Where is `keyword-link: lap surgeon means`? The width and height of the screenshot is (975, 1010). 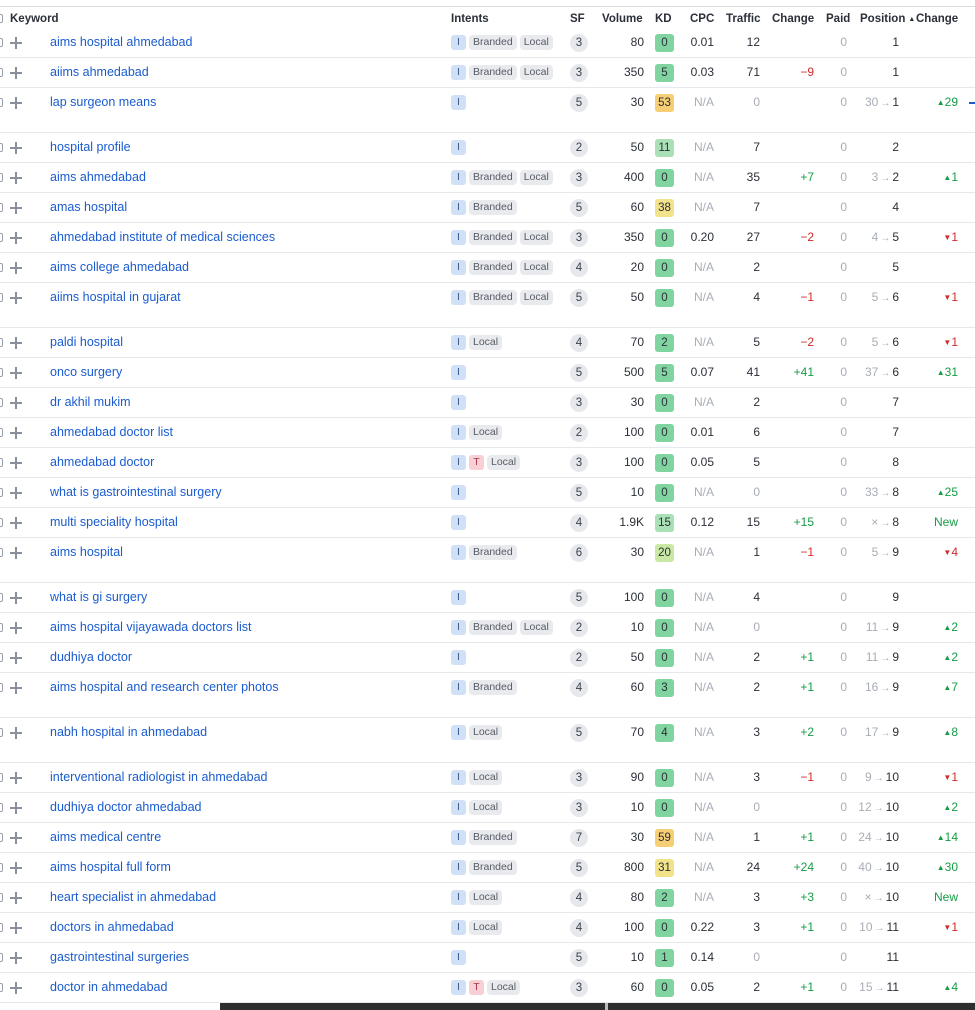
keyword-link: lap surgeon means is located at coordinates (103, 102).